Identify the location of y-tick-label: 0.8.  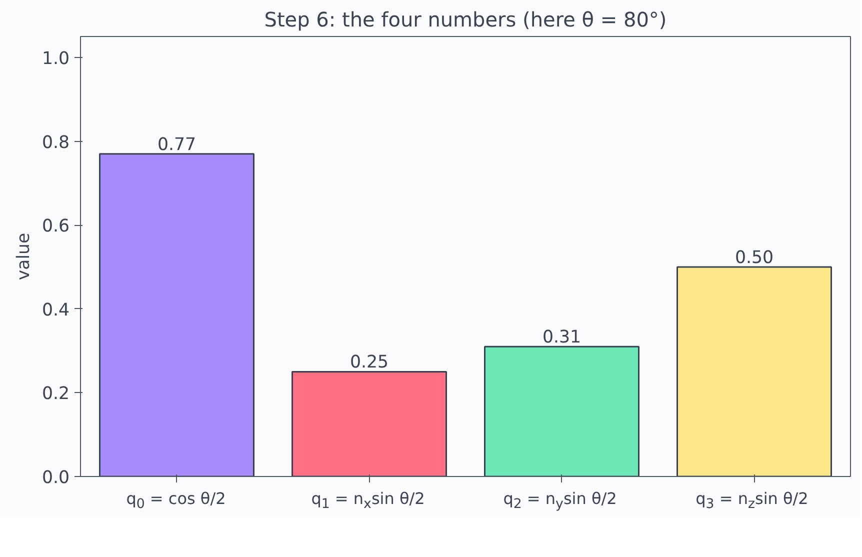
(56, 142).